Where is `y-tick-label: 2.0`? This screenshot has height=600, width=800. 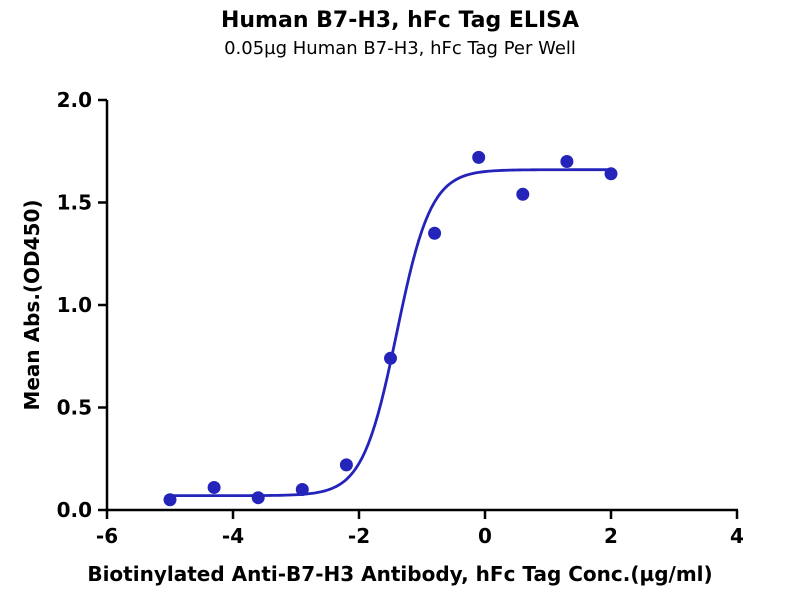
y-tick-label: 2.0 is located at coordinates (74, 100).